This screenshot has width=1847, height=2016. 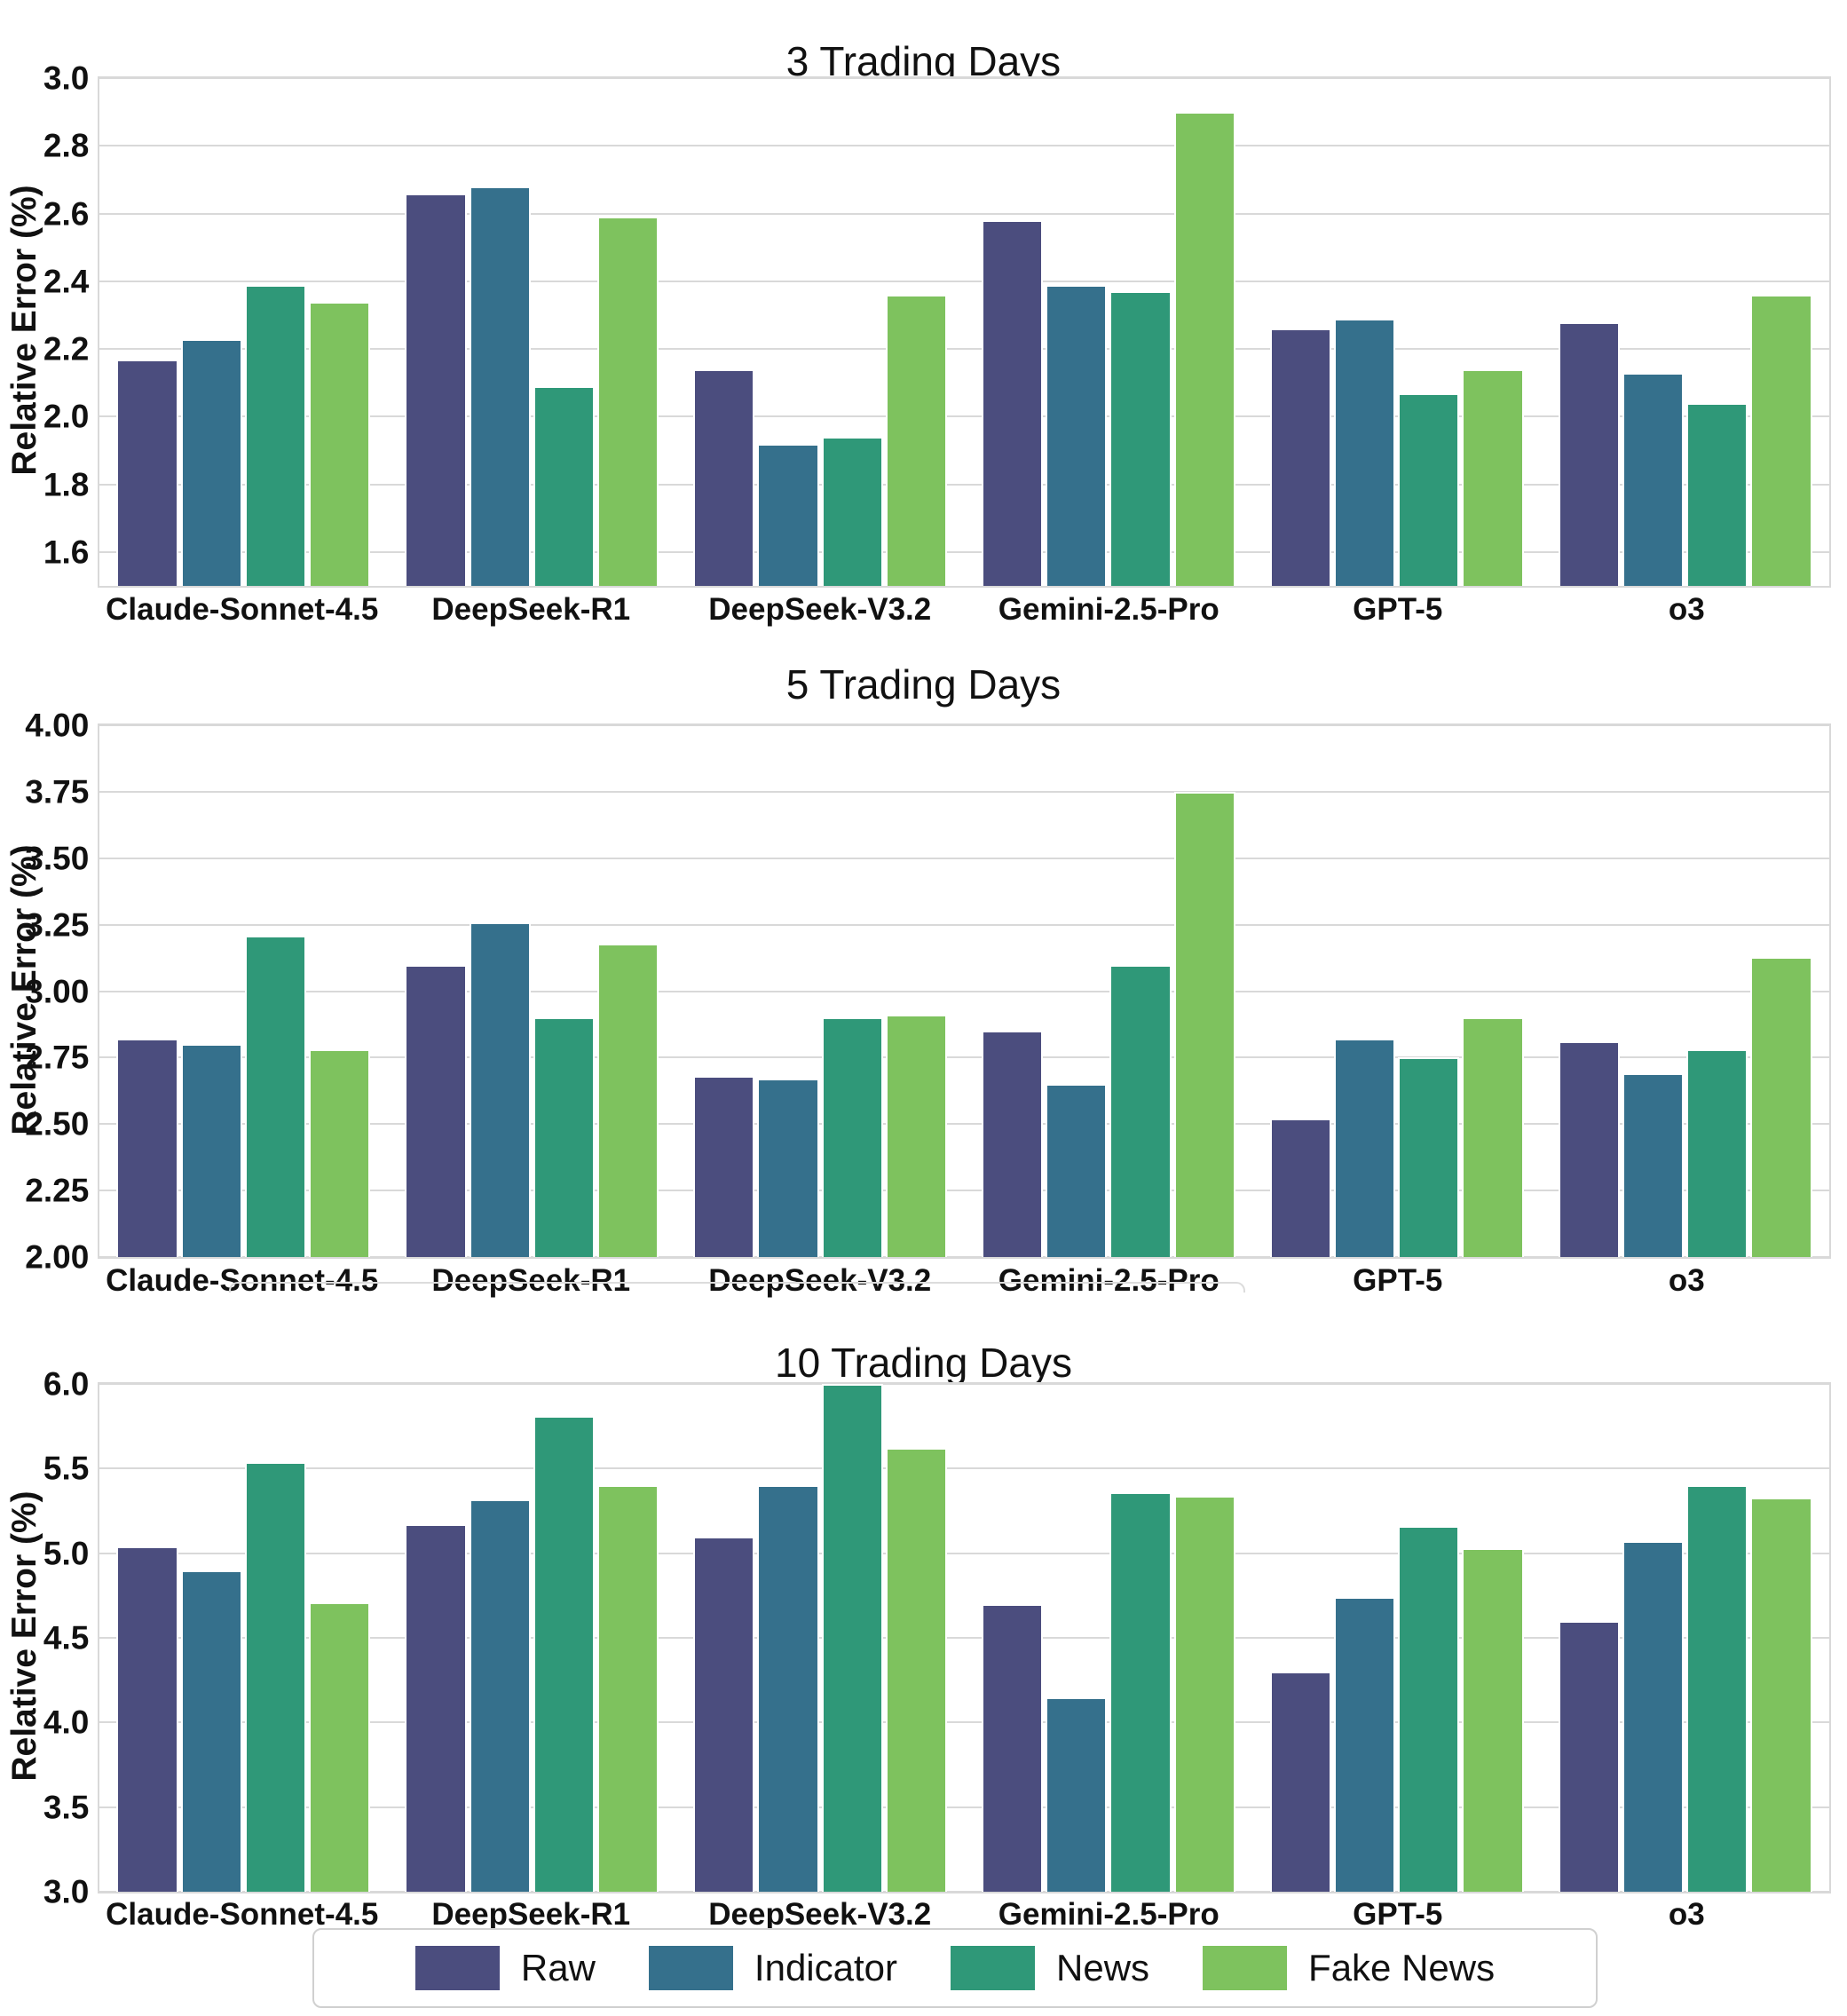 What do you see at coordinates (57, 1257) in the screenshot?
I see `y-tick-label: 2.00` at bounding box center [57, 1257].